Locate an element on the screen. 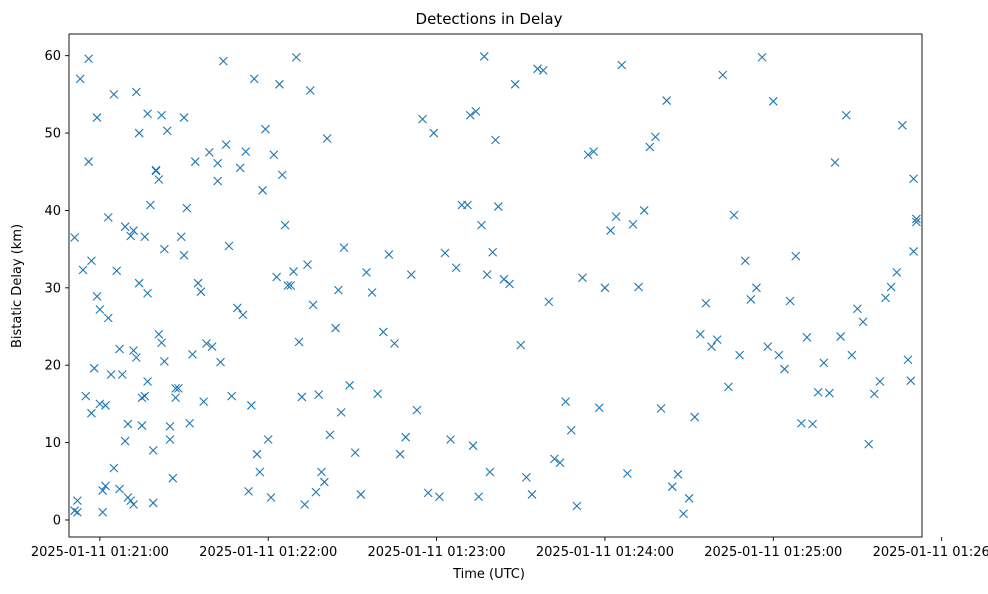 This screenshot has width=988, height=594. x-tick-label: 2025-01-11 01:26:00 is located at coordinates (930, 552).